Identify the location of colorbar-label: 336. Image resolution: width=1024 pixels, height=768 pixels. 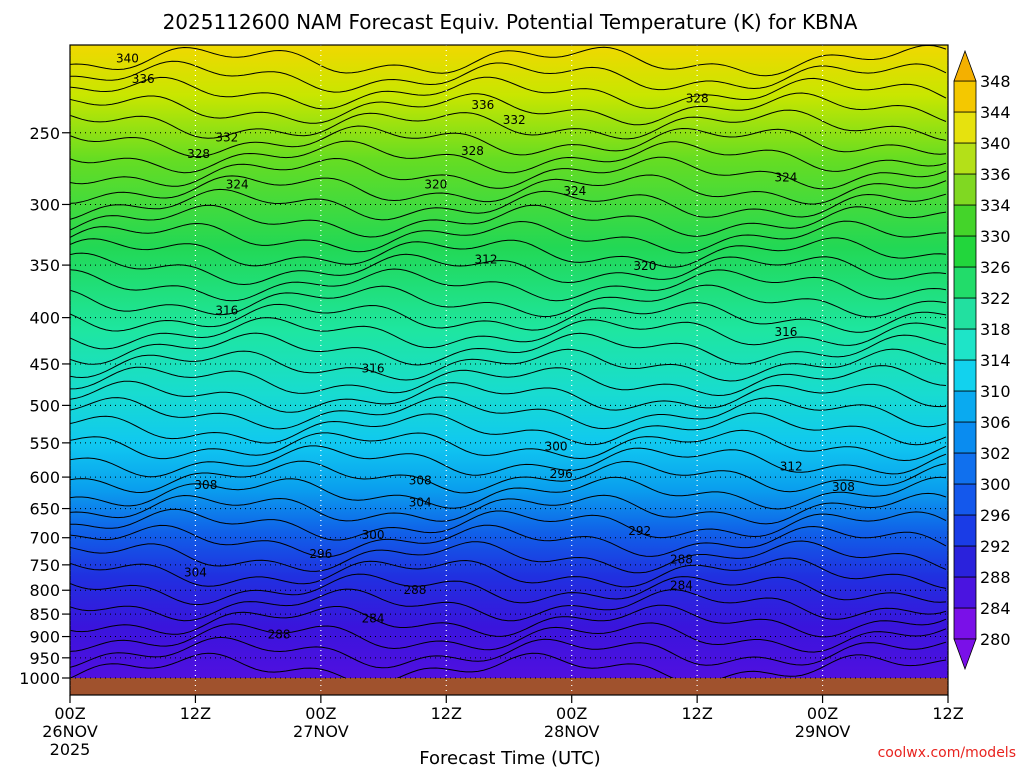
(995, 174).